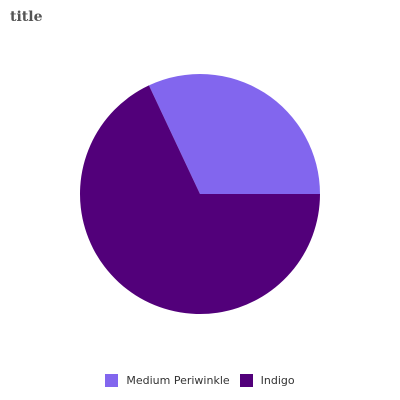 The height and width of the screenshot is (400, 400). What do you see at coordinates (246, 380) in the screenshot?
I see `legend-swatch-indigo` at bounding box center [246, 380].